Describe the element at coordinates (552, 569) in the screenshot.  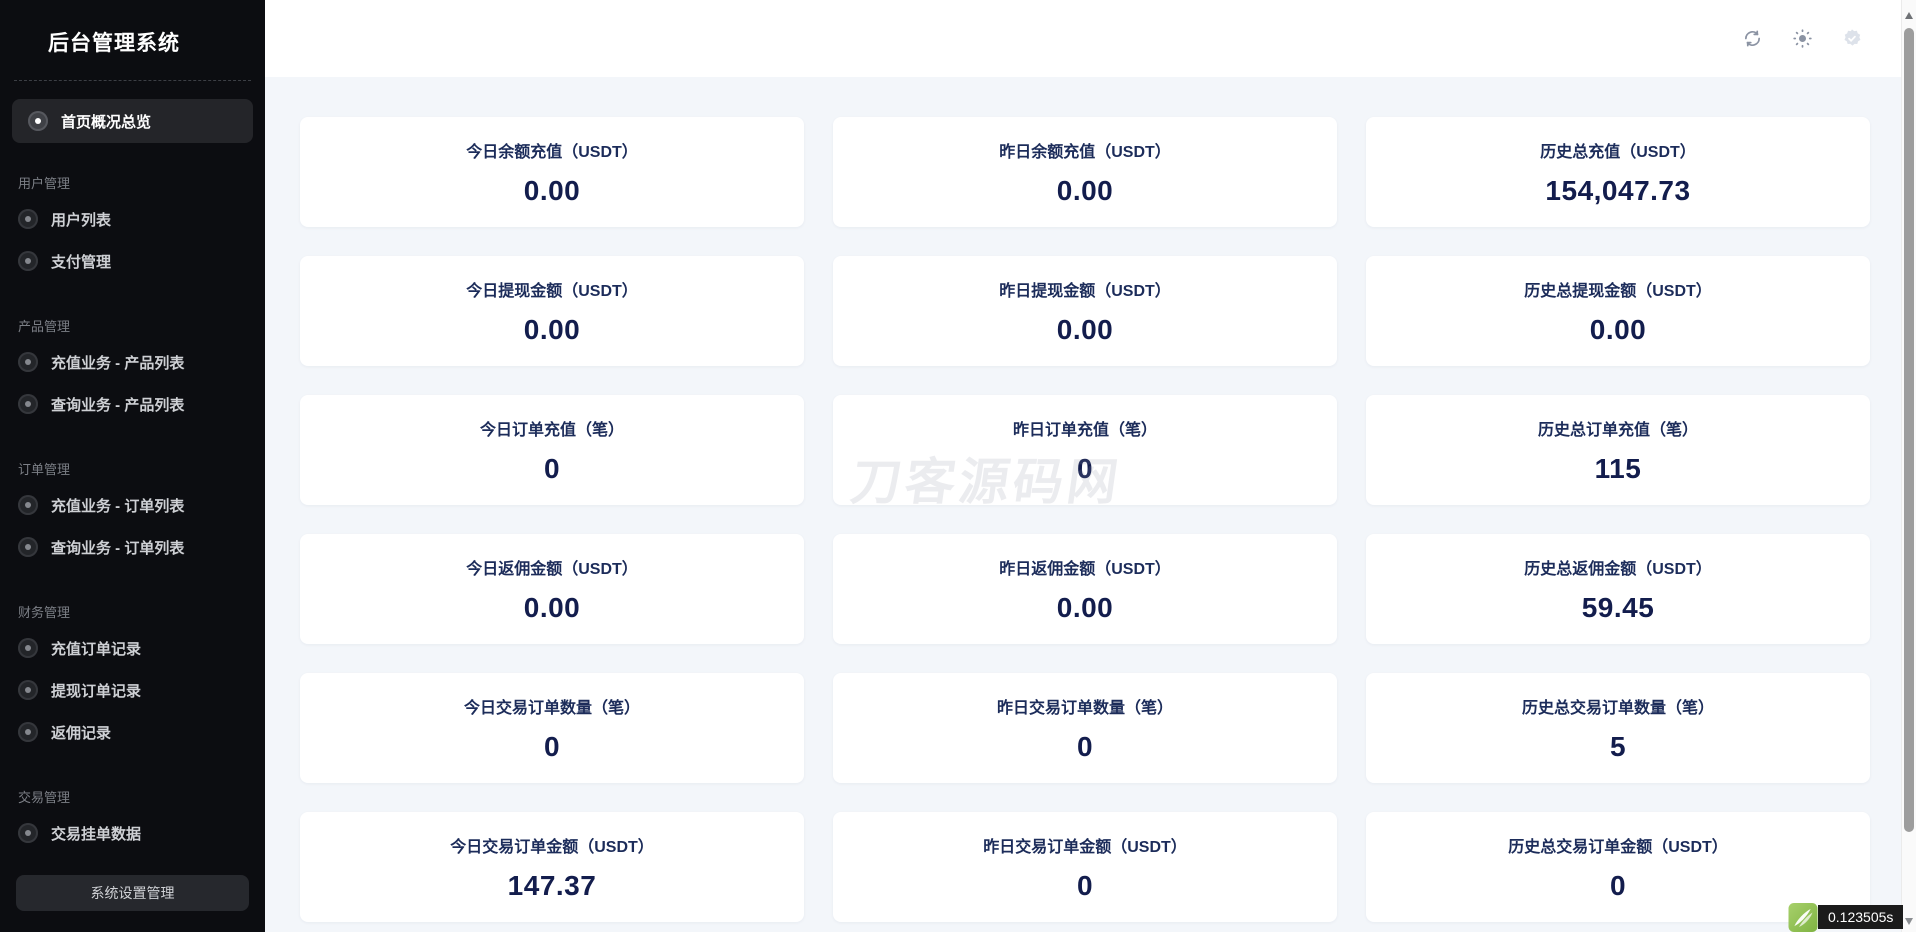
I see `stat-card-label: 今日返佣金额（USDT）` at that location.